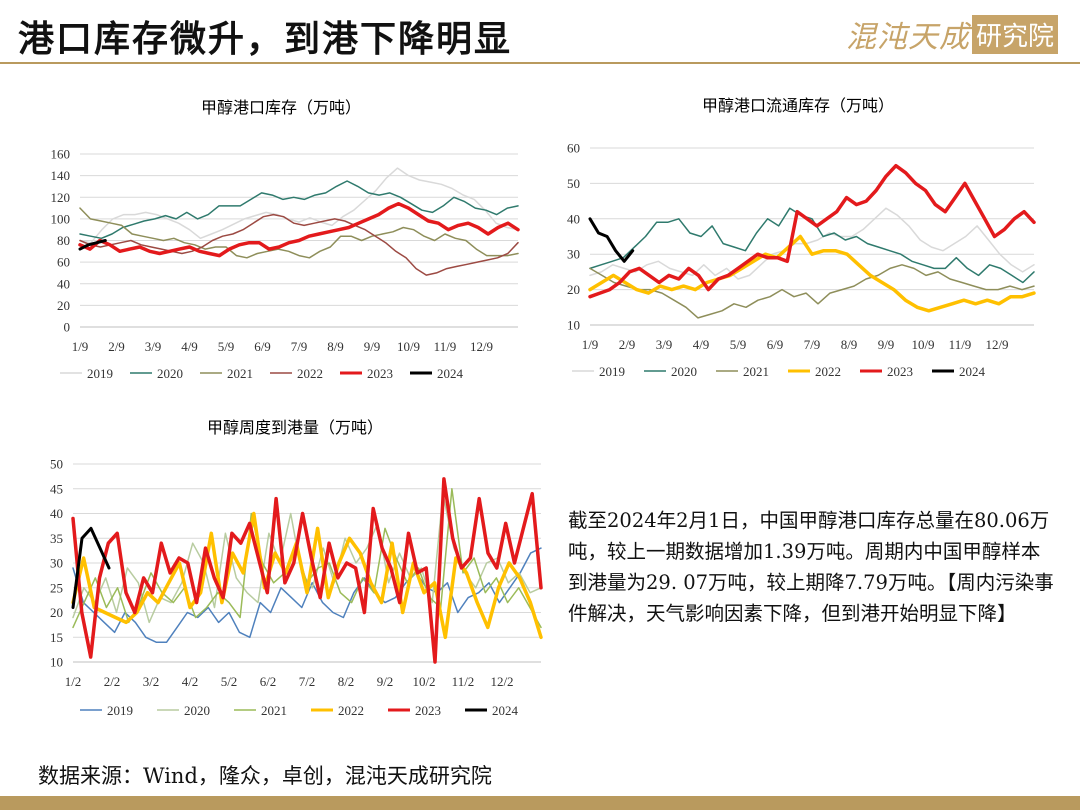  Describe the element at coordinates (540, 803) in the screenshot. I see `footer-bar` at that location.